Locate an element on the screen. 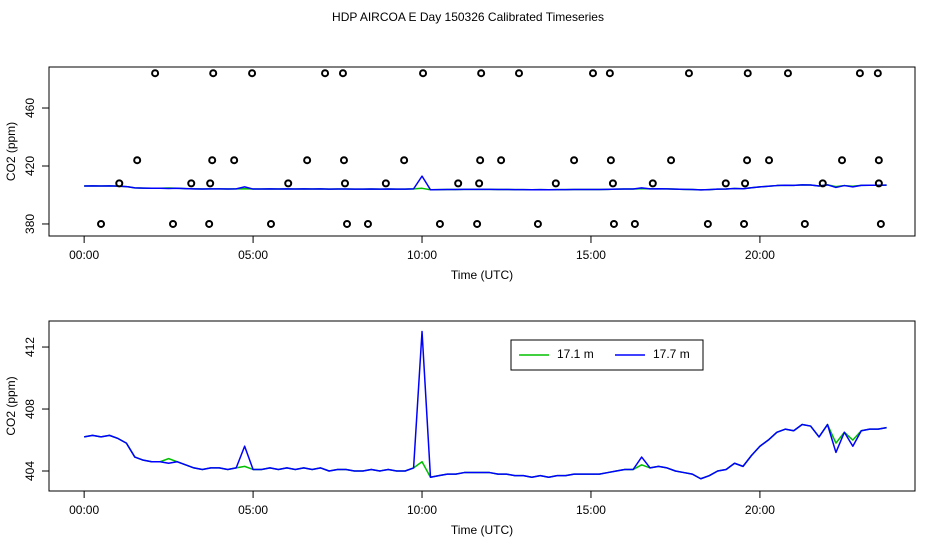  legend-label: 17.7 m is located at coordinates (671, 354).